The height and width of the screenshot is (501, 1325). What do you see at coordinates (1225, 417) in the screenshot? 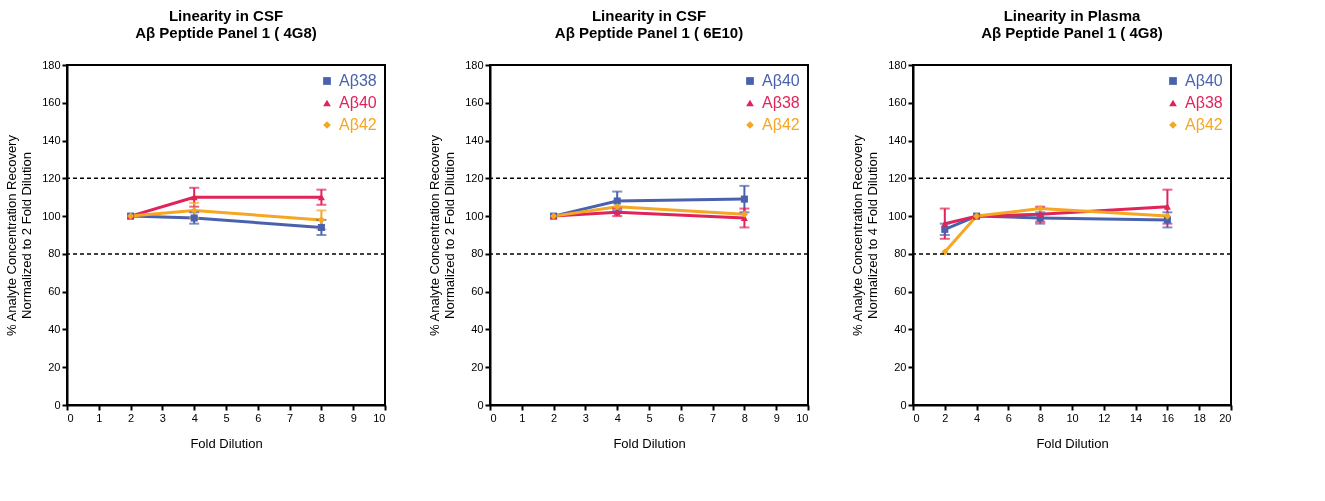
I see `x-tick-label: 20` at bounding box center [1225, 417].